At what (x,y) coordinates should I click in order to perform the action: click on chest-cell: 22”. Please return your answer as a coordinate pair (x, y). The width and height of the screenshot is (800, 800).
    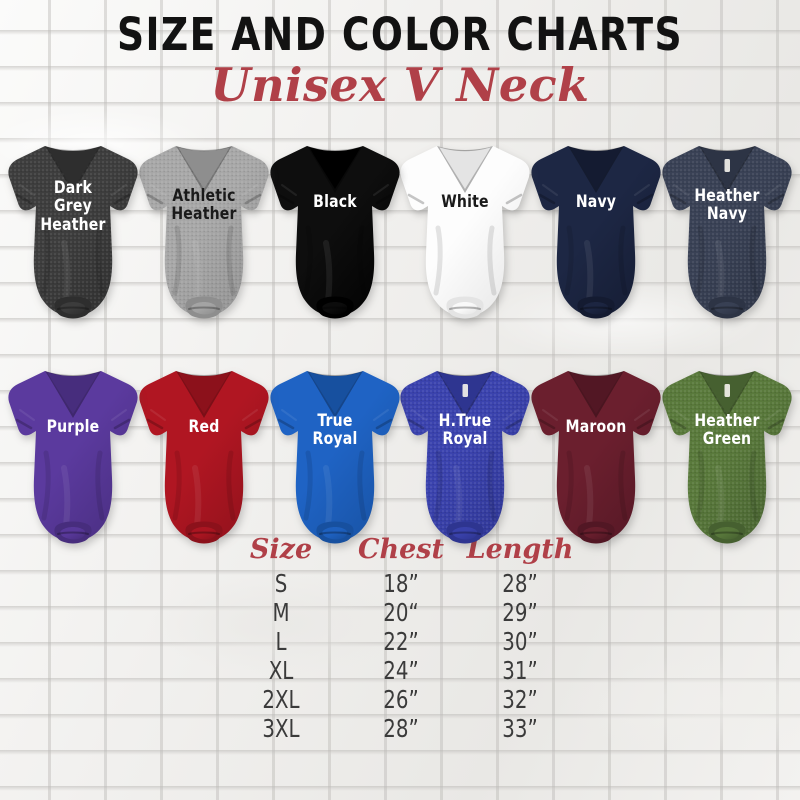
    Looking at the image, I should click on (401, 641).